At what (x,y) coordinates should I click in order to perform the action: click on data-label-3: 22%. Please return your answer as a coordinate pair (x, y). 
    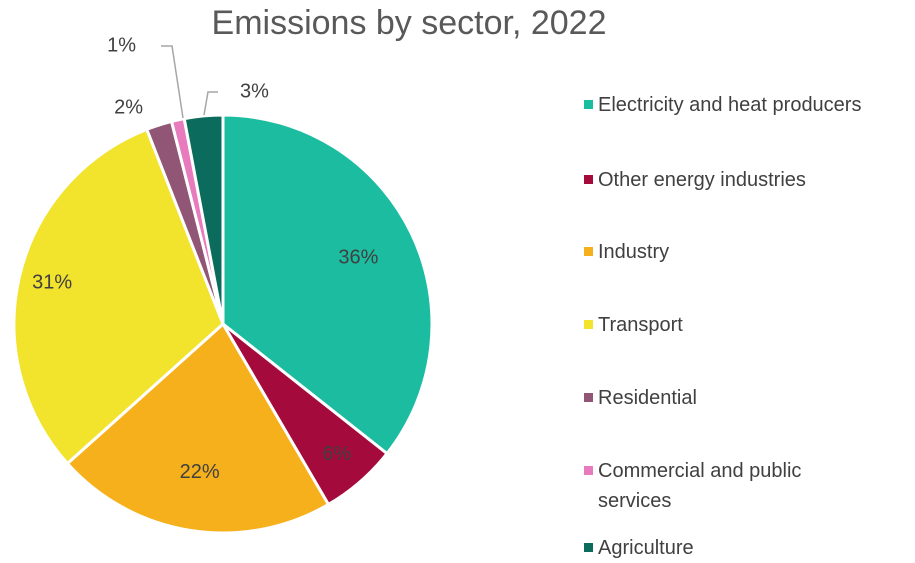
    Looking at the image, I should click on (200, 472).